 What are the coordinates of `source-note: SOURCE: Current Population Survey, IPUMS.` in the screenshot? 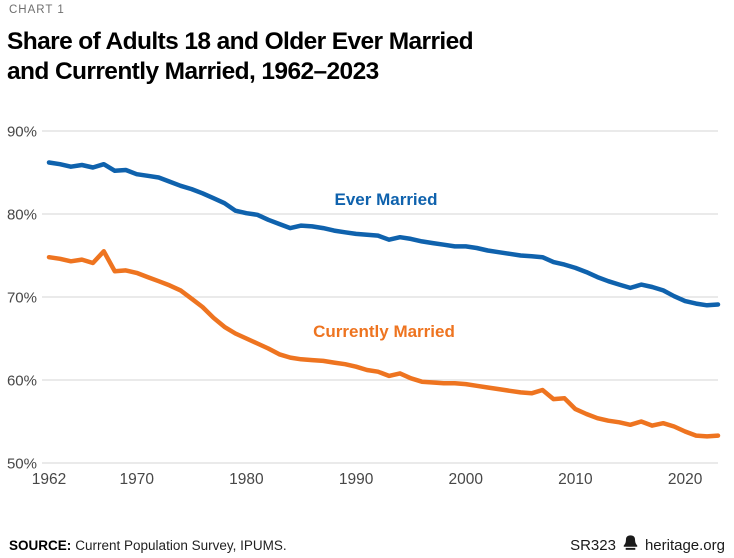 It's located at (148, 545).